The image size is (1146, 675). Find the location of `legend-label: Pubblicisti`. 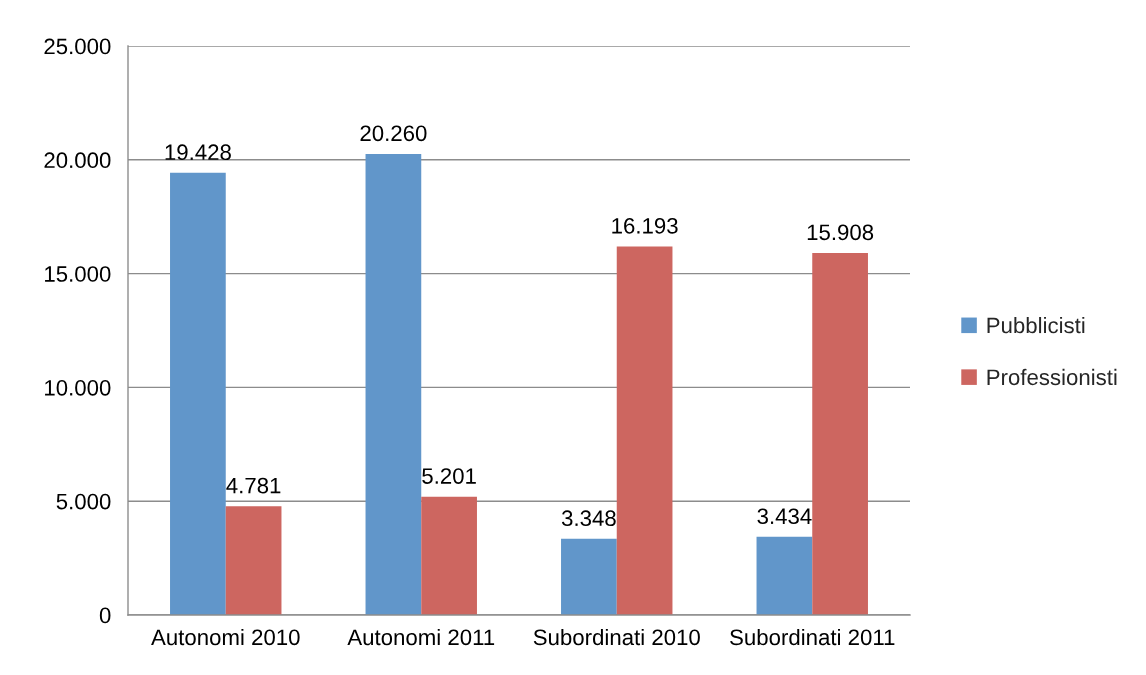

legend-label: Pubblicisti is located at coordinates (1036, 325).